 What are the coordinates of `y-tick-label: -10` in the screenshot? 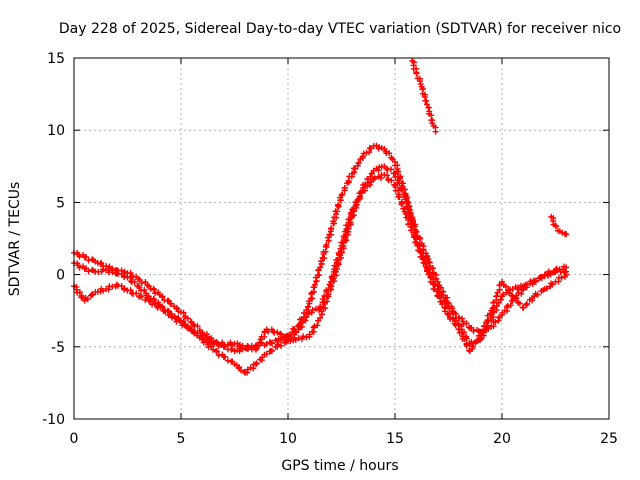 It's located at (53, 420).